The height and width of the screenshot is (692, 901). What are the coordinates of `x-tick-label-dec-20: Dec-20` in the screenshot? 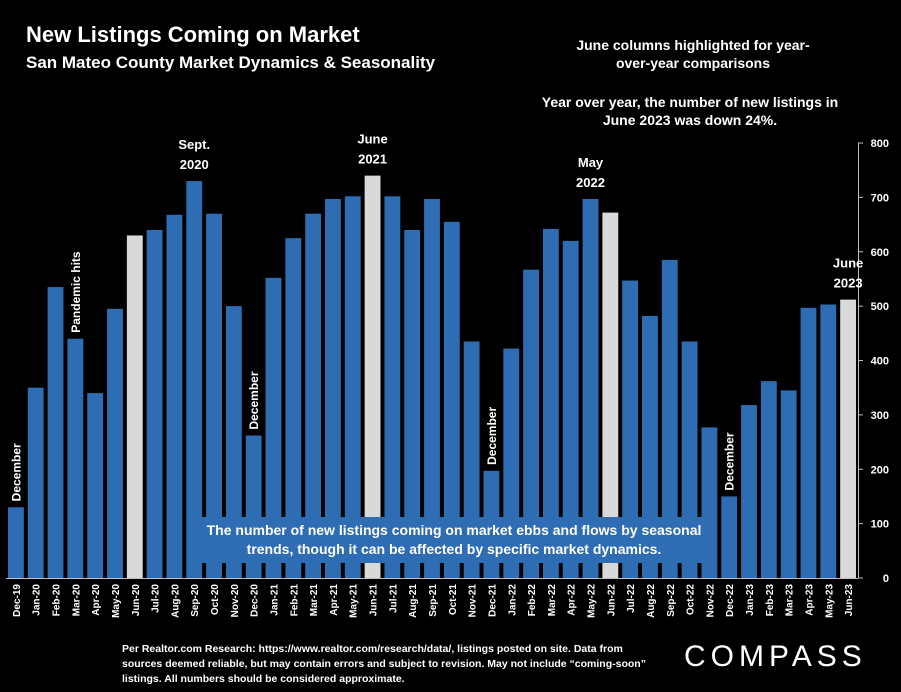 It's located at (255, 600).